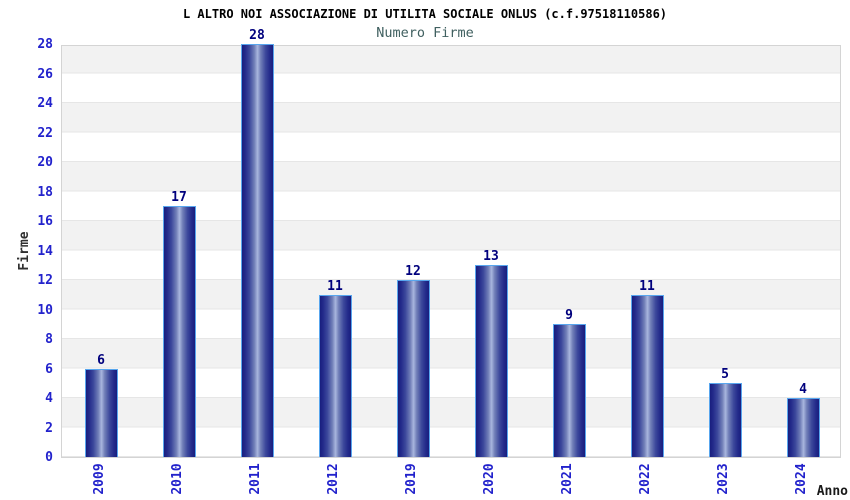 The height and width of the screenshot is (500, 850). What do you see at coordinates (645, 479) in the screenshot?
I see `x-tick-label: 2022` at bounding box center [645, 479].